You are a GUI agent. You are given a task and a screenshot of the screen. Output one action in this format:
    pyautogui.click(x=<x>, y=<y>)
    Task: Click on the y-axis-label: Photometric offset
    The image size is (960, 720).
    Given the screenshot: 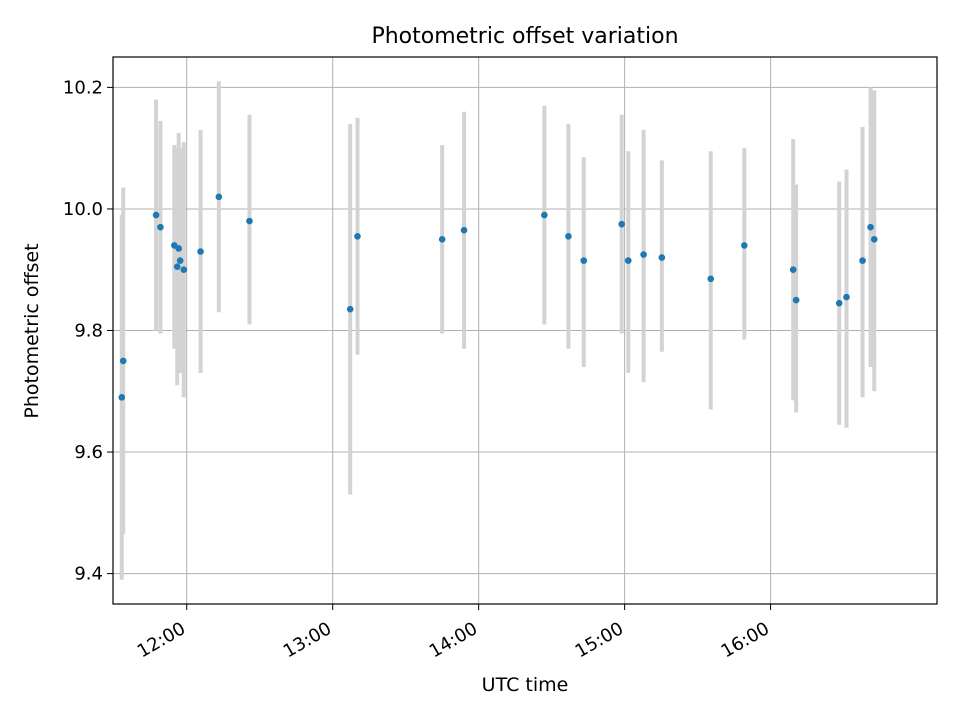 What is the action you would take?
    pyautogui.click(x=32, y=330)
    